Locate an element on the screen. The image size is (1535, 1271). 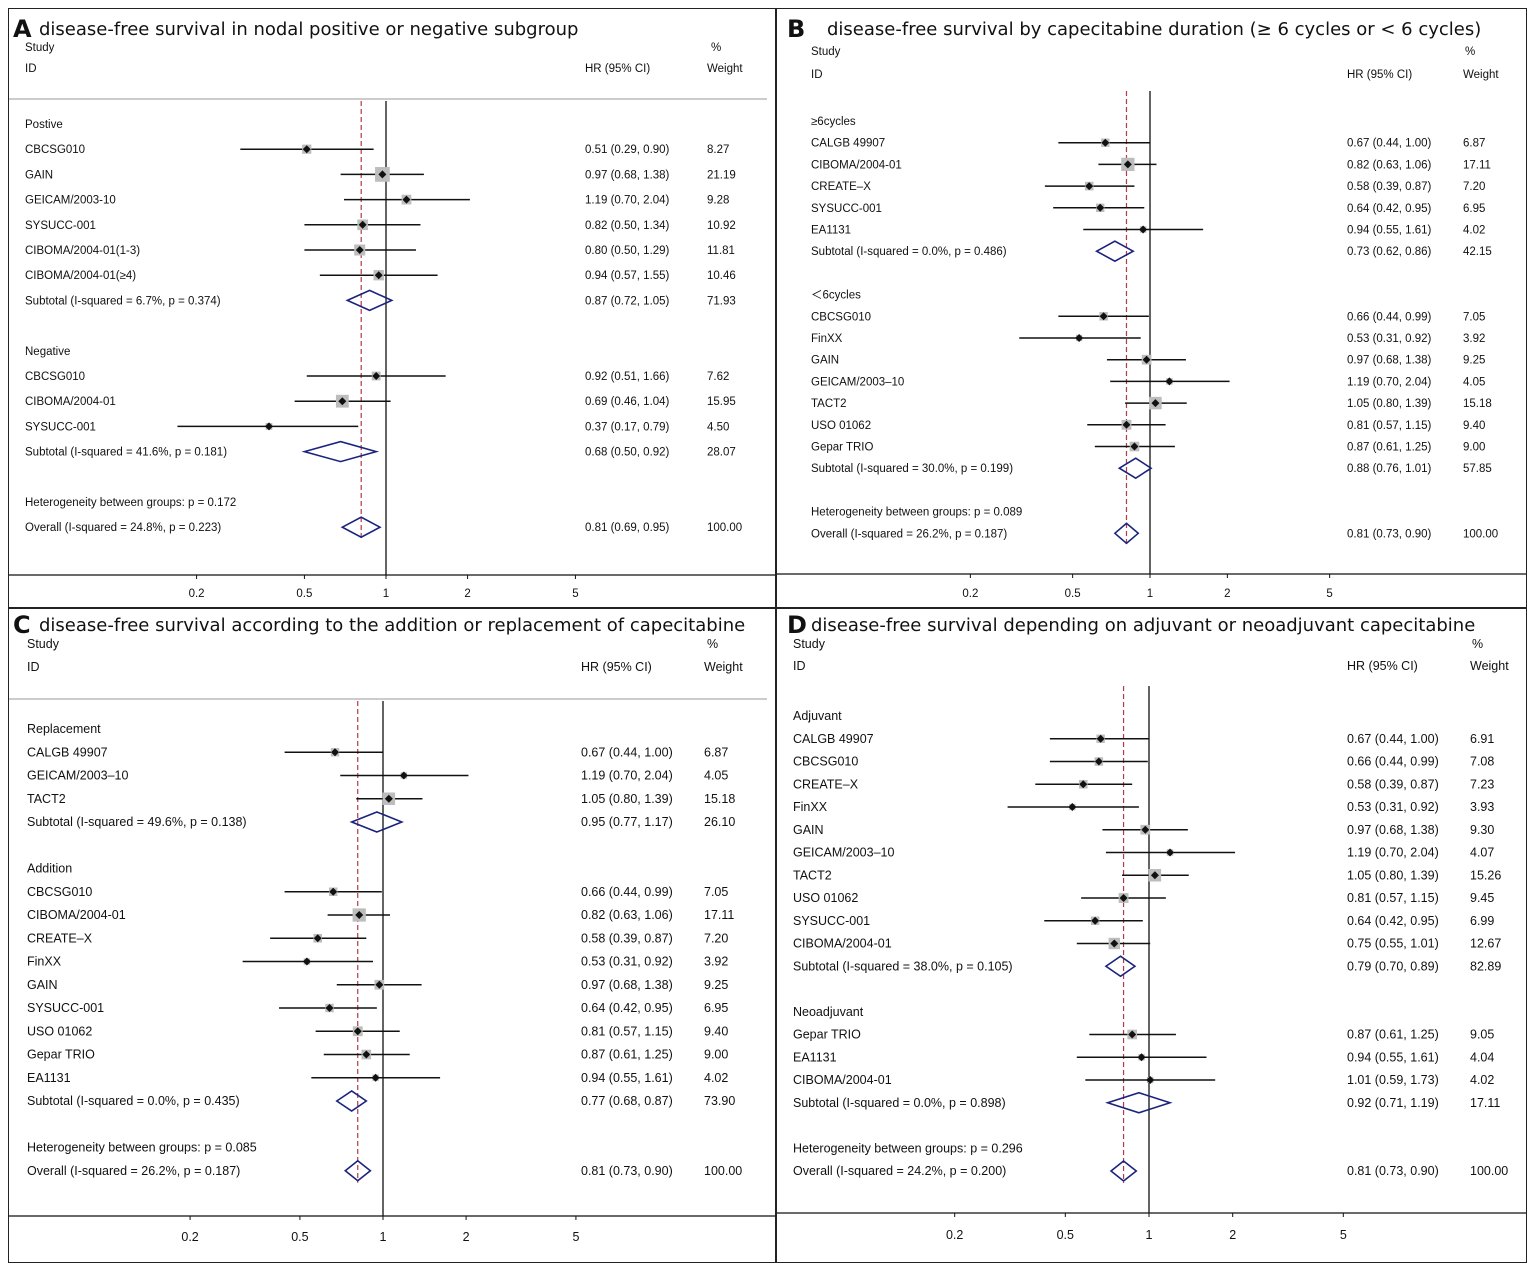
hr-ci-value: 1.01 (0.59, 1.73) is located at coordinates (1393, 1080).